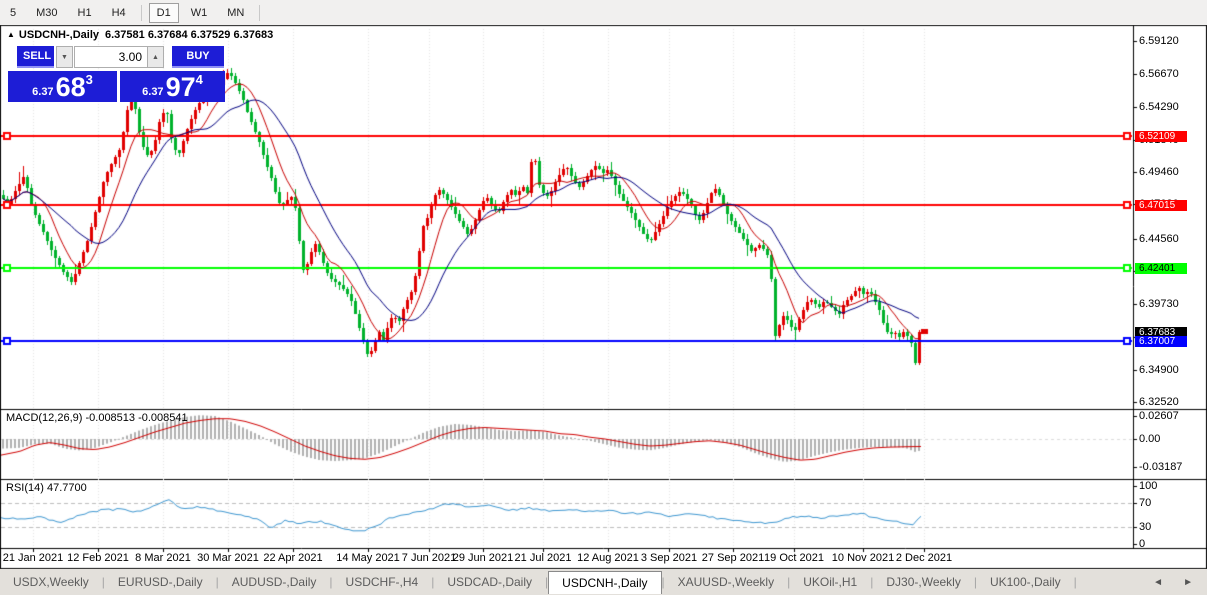  Describe the element at coordinates (198, 57) in the screenshot. I see `buy-button: BUY` at that location.